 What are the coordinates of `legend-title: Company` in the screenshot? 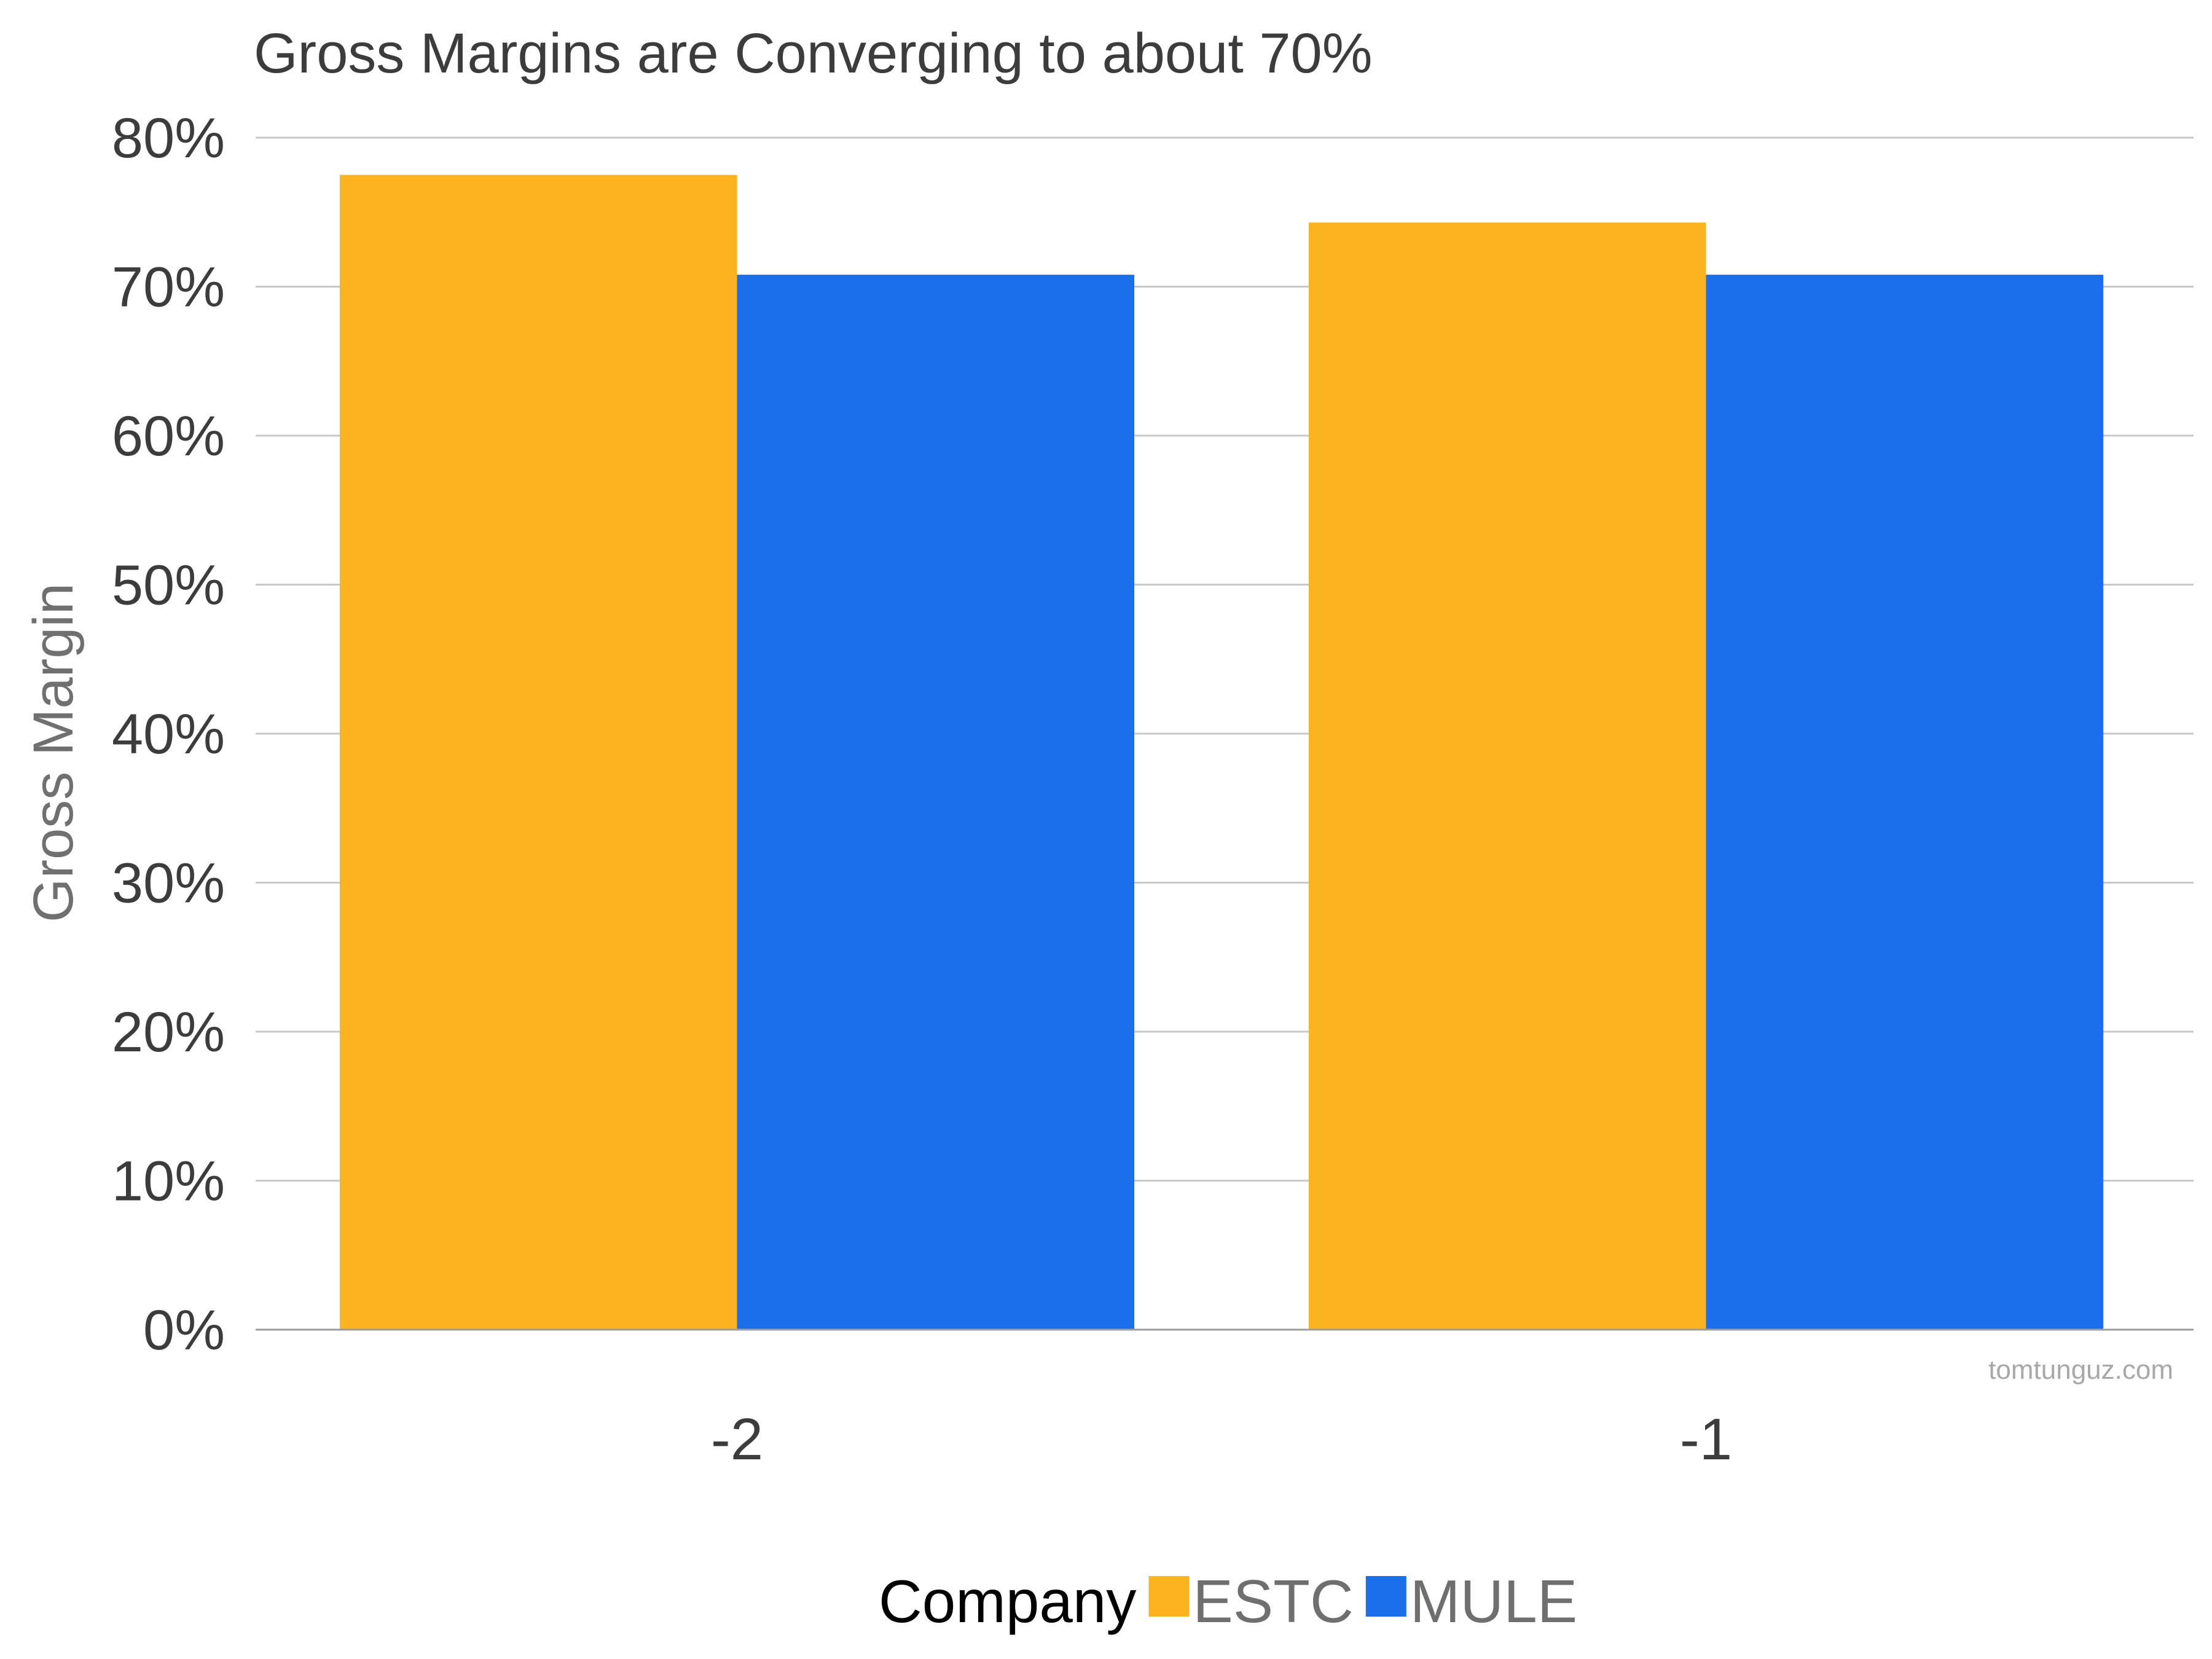 It's located at (1007, 1601).